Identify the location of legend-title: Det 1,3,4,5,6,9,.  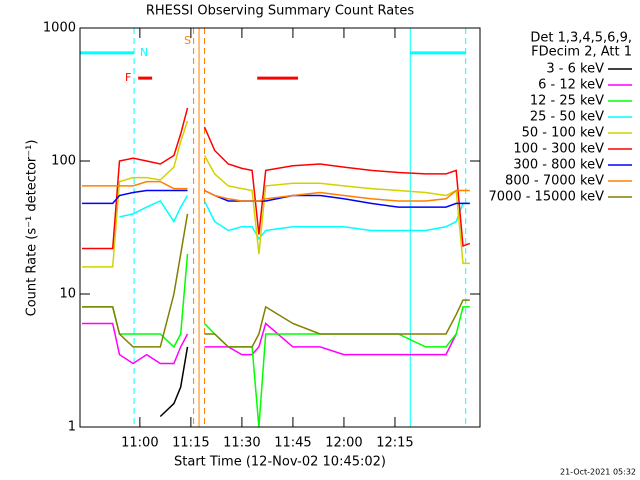
(581, 38).